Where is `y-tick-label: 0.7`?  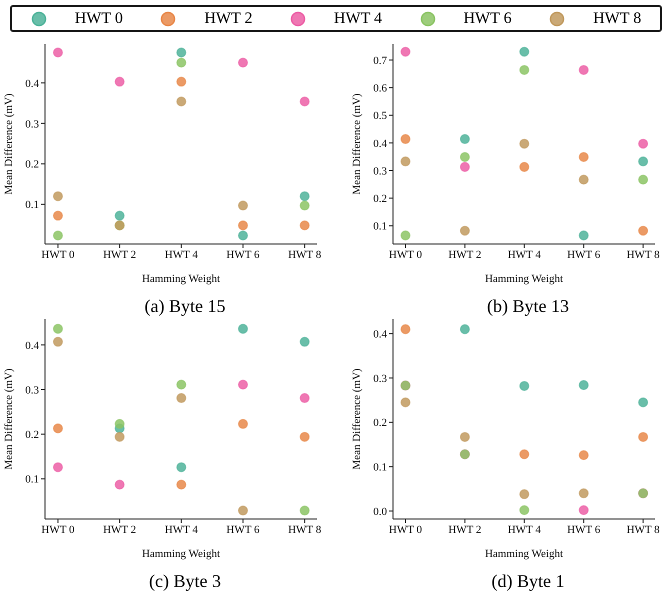 y-tick-label: 0.7 is located at coordinates (380, 60).